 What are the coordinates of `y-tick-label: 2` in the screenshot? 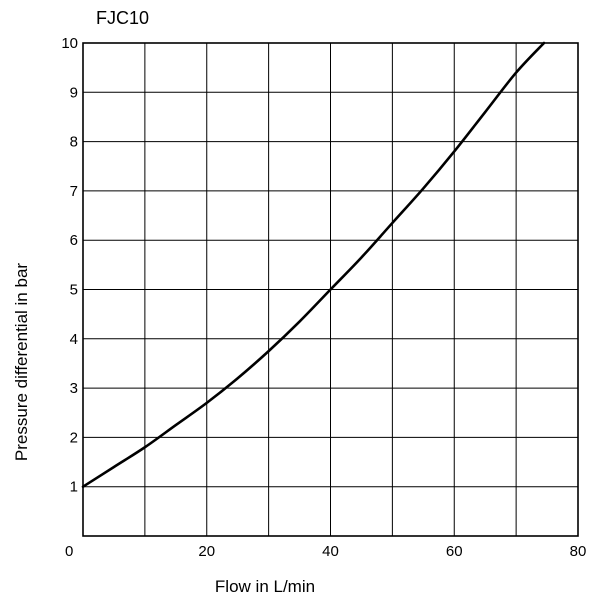 It's located at (74, 437).